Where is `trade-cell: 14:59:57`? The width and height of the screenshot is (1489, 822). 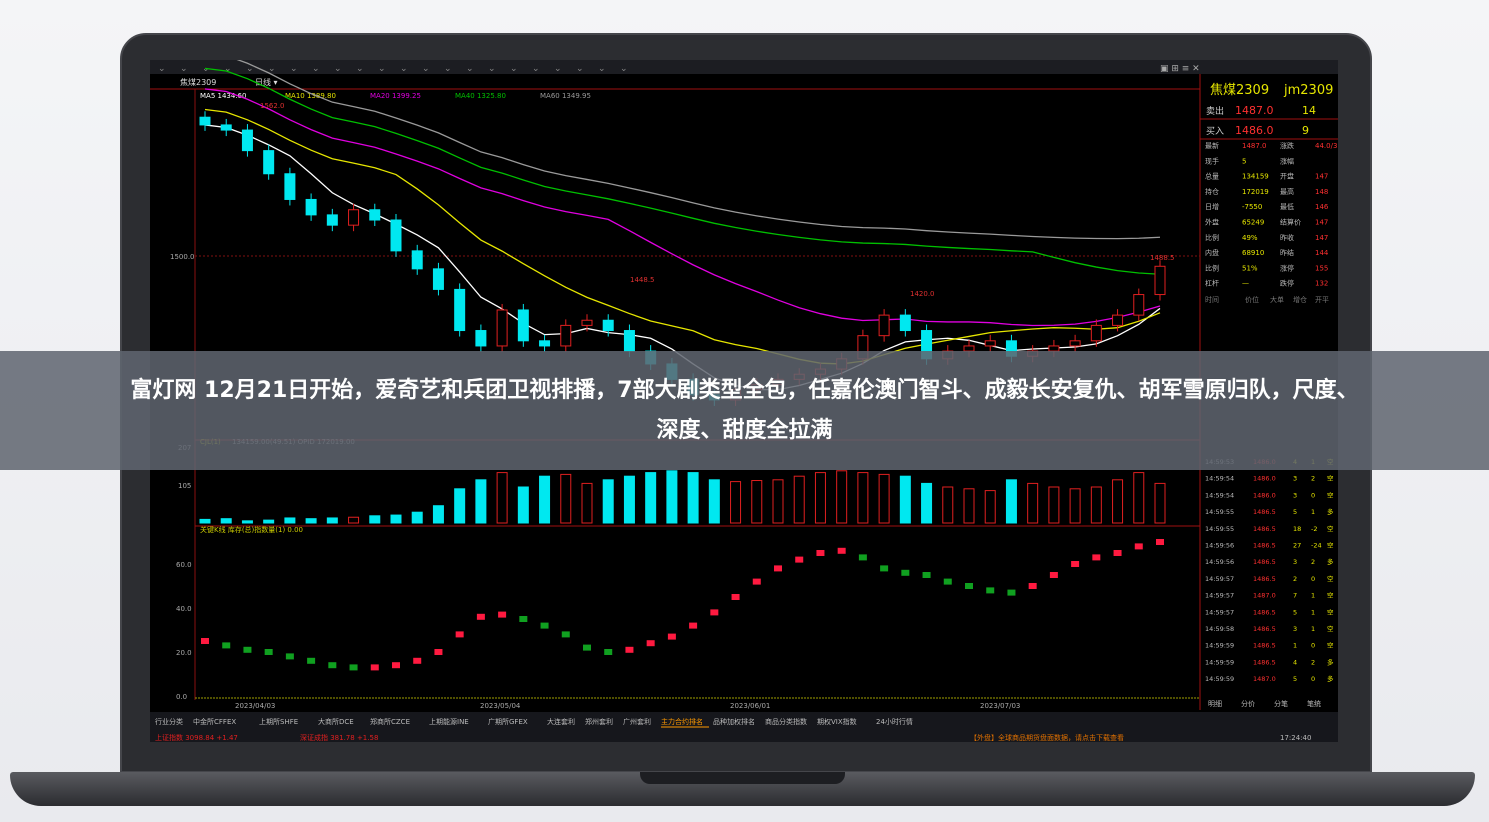
trade-cell: 14:59:57 is located at coordinates (1219, 579).